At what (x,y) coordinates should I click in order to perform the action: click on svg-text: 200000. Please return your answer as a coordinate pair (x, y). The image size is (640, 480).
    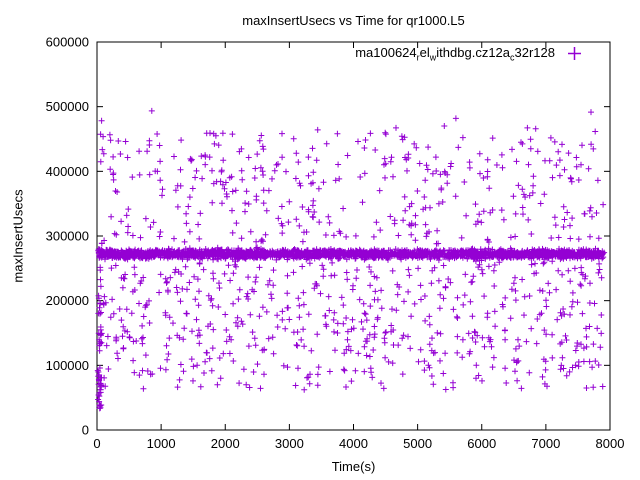
    Looking at the image, I should click on (67, 300).